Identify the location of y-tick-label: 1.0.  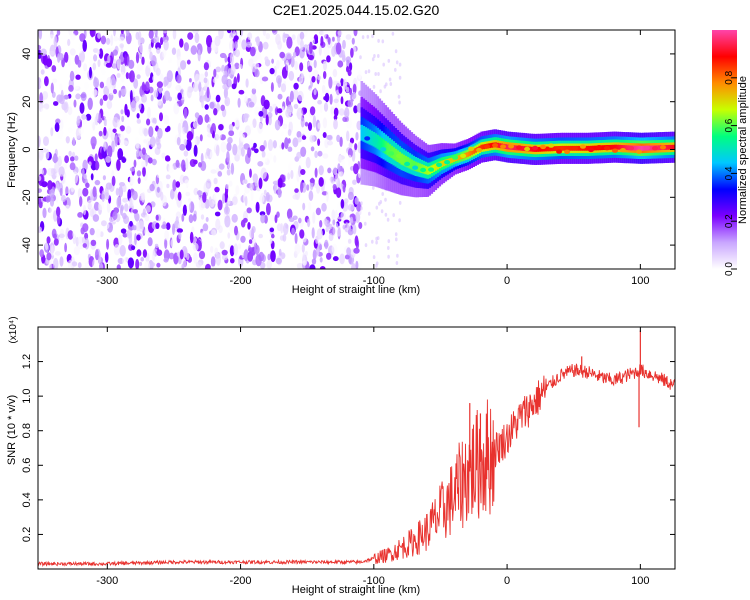
(27, 395).